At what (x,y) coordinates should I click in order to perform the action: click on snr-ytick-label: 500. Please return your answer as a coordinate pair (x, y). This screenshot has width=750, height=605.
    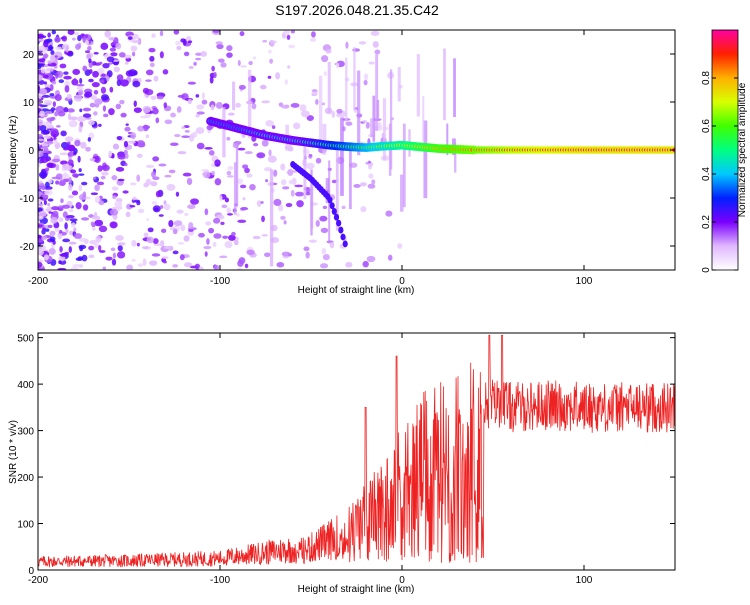
    Looking at the image, I should click on (25, 339).